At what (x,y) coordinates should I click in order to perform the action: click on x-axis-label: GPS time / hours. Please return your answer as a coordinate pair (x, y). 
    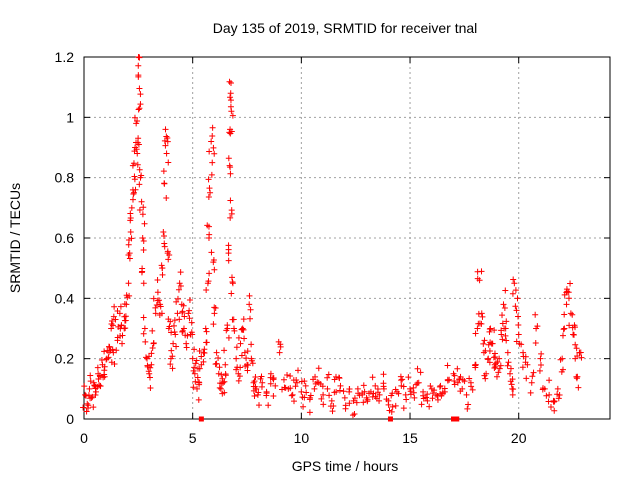
    Looking at the image, I should click on (345, 466).